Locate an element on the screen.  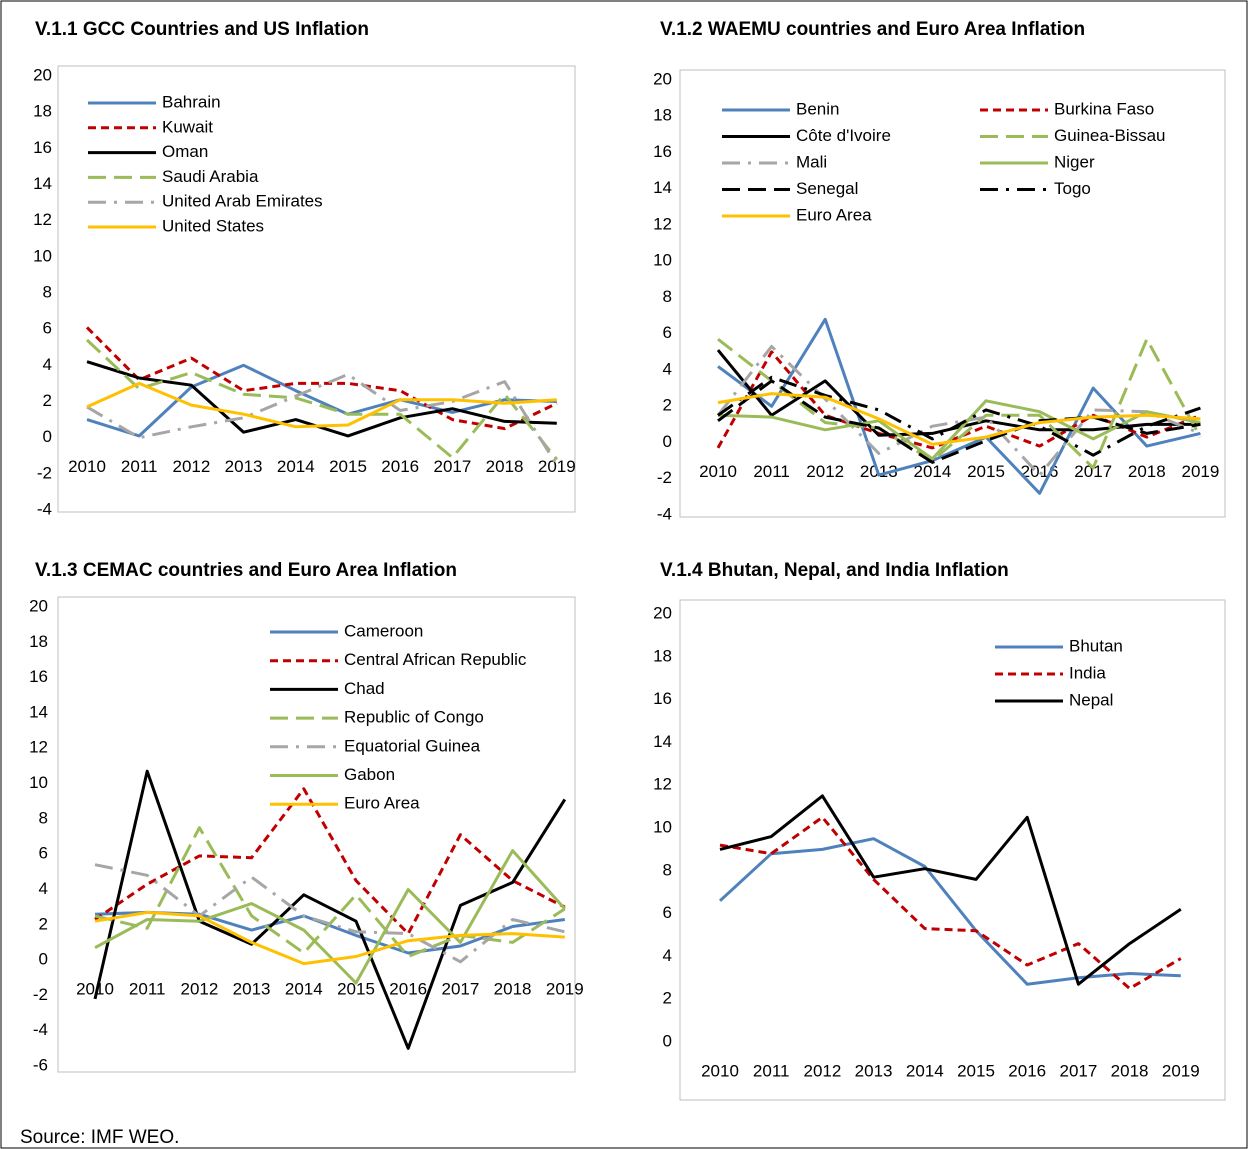
legend-label: Equatorial Guinea is located at coordinates (412, 745).